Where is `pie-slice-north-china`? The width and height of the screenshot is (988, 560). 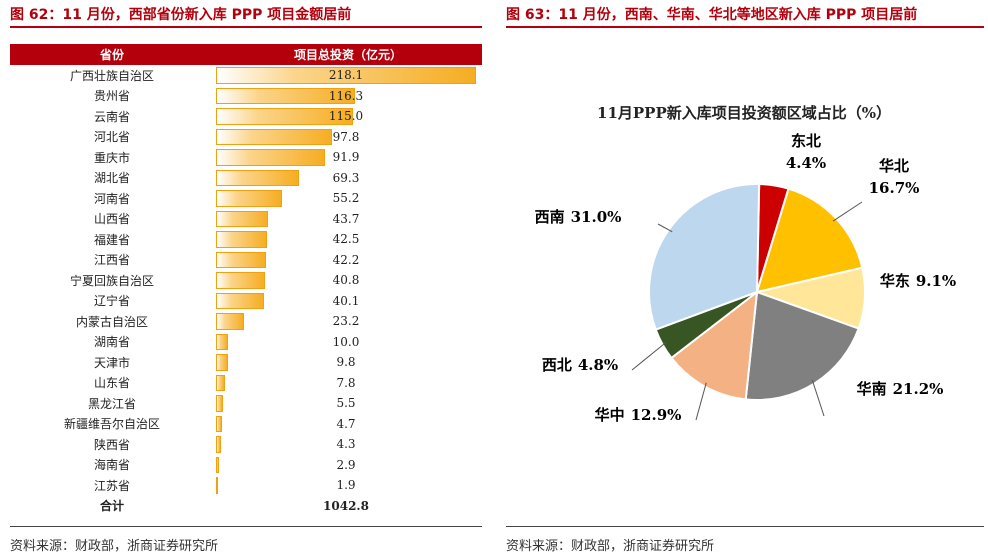
pie-slice-north-china is located at coordinates (809, 240).